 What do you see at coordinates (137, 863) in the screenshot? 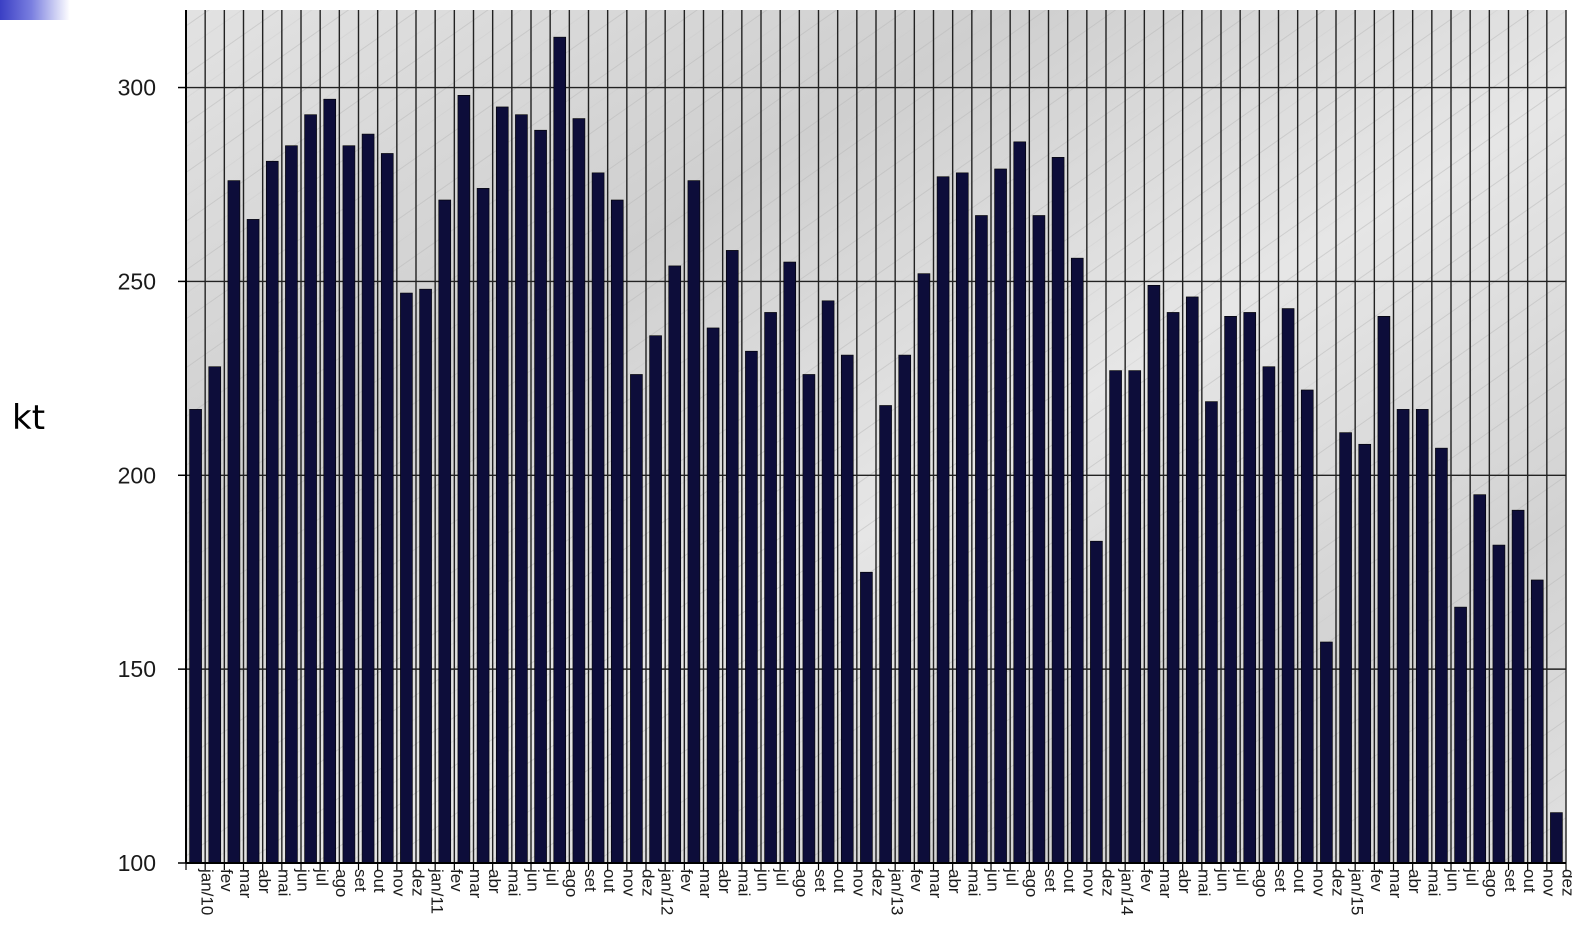
I see `y-tick-label: 100` at bounding box center [137, 863].